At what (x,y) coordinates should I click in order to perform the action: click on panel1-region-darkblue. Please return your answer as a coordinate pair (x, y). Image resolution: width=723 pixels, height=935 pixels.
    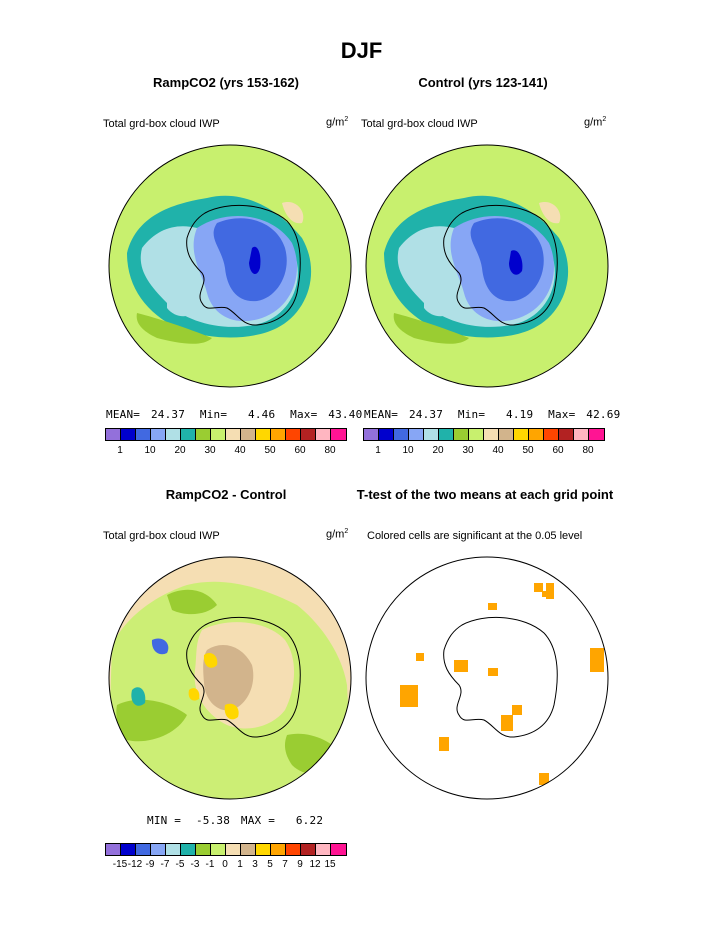
    Looking at the image, I should click on (255, 260).